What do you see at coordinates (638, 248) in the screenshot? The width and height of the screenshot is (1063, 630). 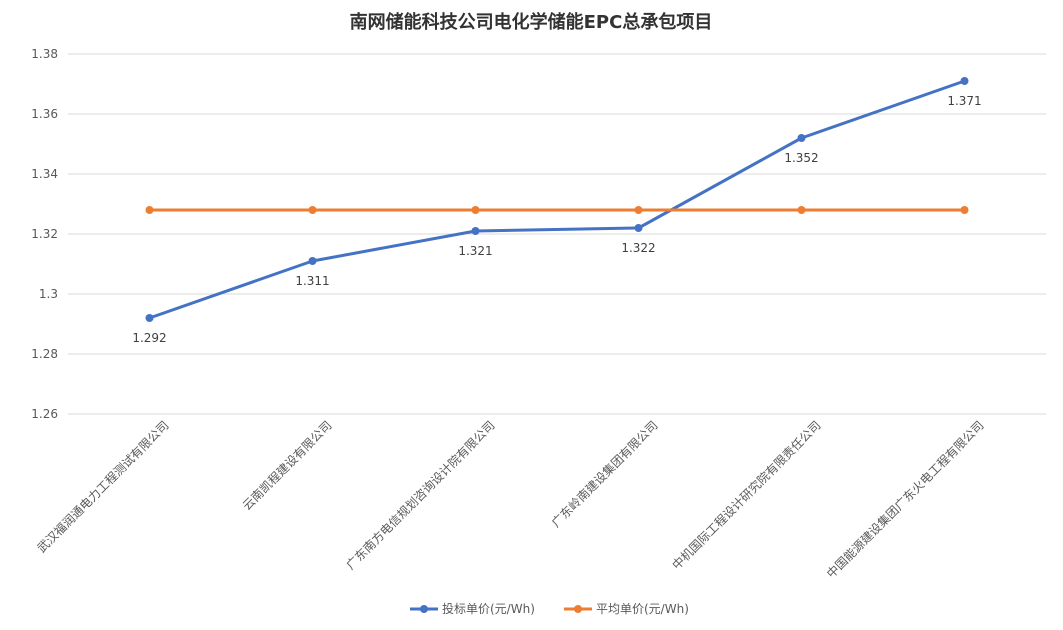 I see `data-label: 1.322` at bounding box center [638, 248].